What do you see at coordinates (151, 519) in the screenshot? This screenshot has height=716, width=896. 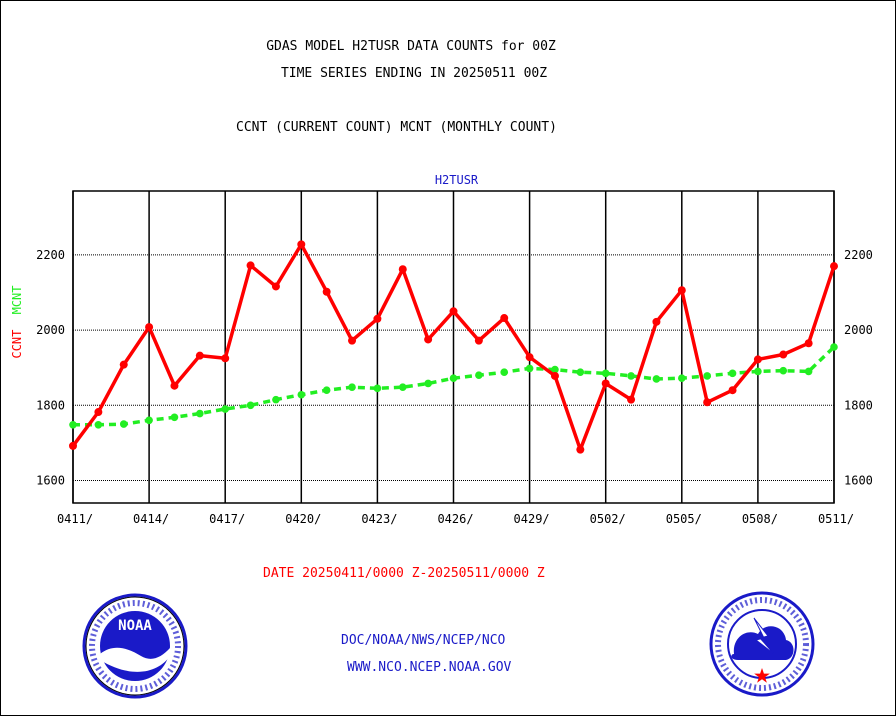 I see `x-tick-label: 0414/` at bounding box center [151, 519].